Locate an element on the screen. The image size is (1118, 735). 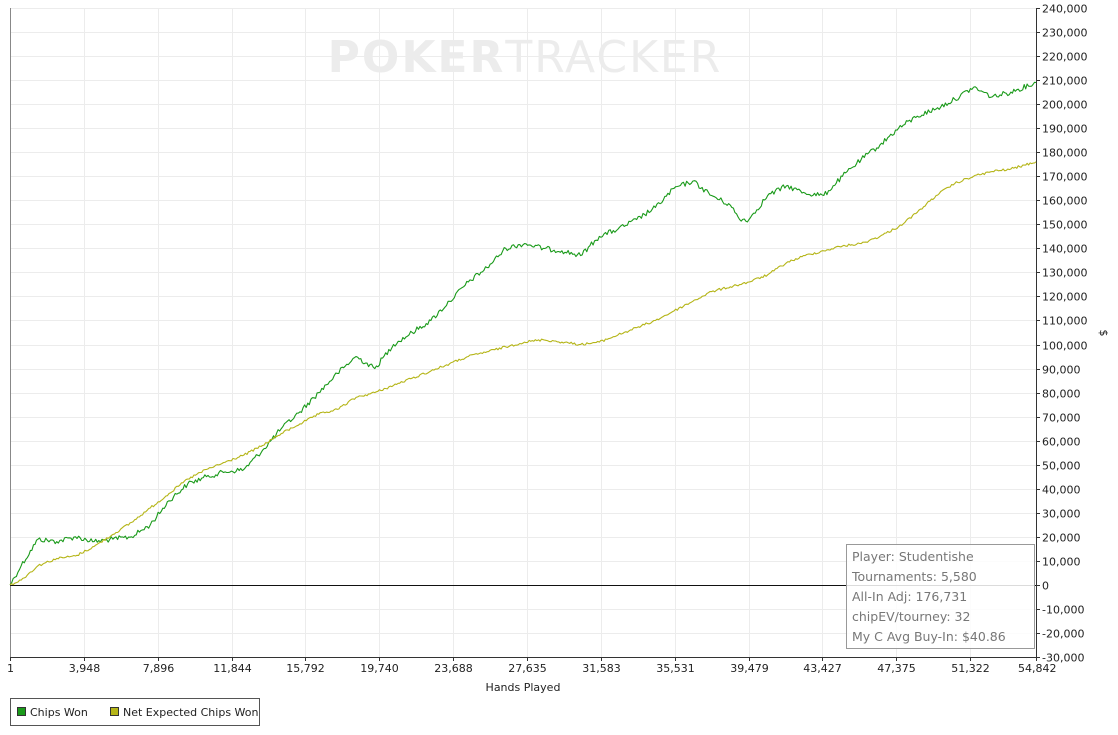
info-tournaments: Tournaments: 5,580 is located at coordinates (914, 576).